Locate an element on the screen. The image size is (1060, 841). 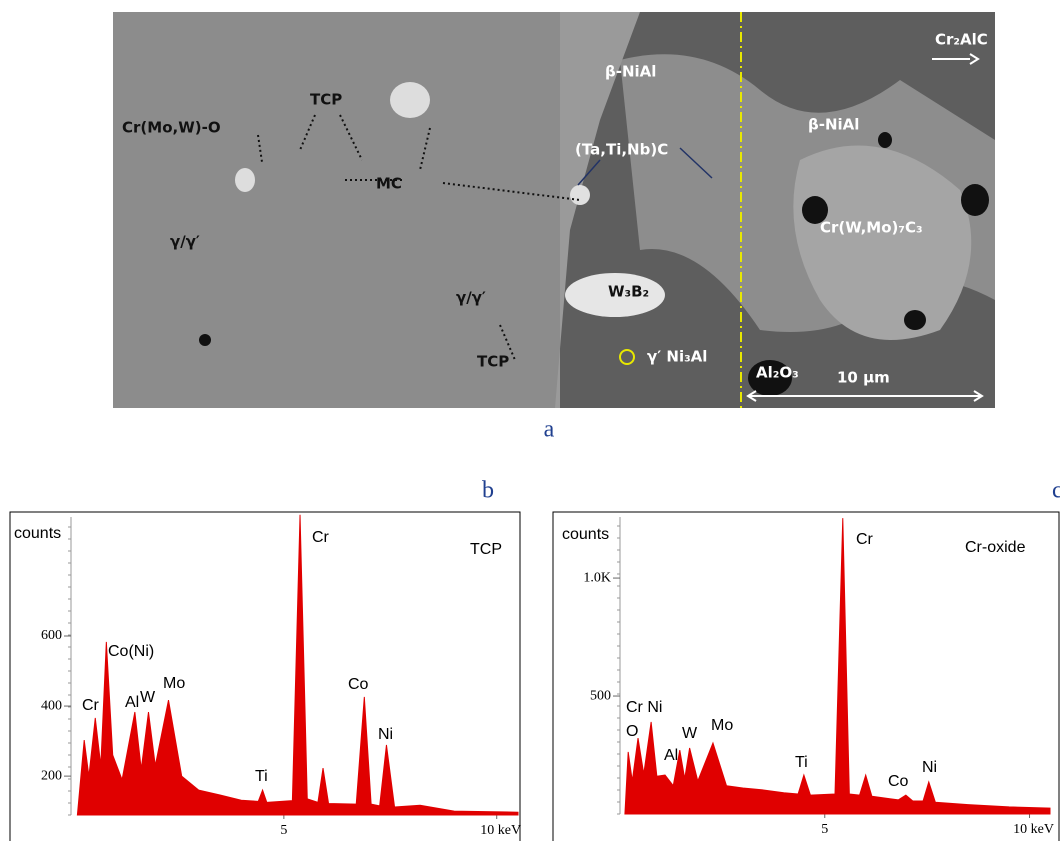
micrograph-label: (Ta,Ti,Nb)C is located at coordinates (621, 150).